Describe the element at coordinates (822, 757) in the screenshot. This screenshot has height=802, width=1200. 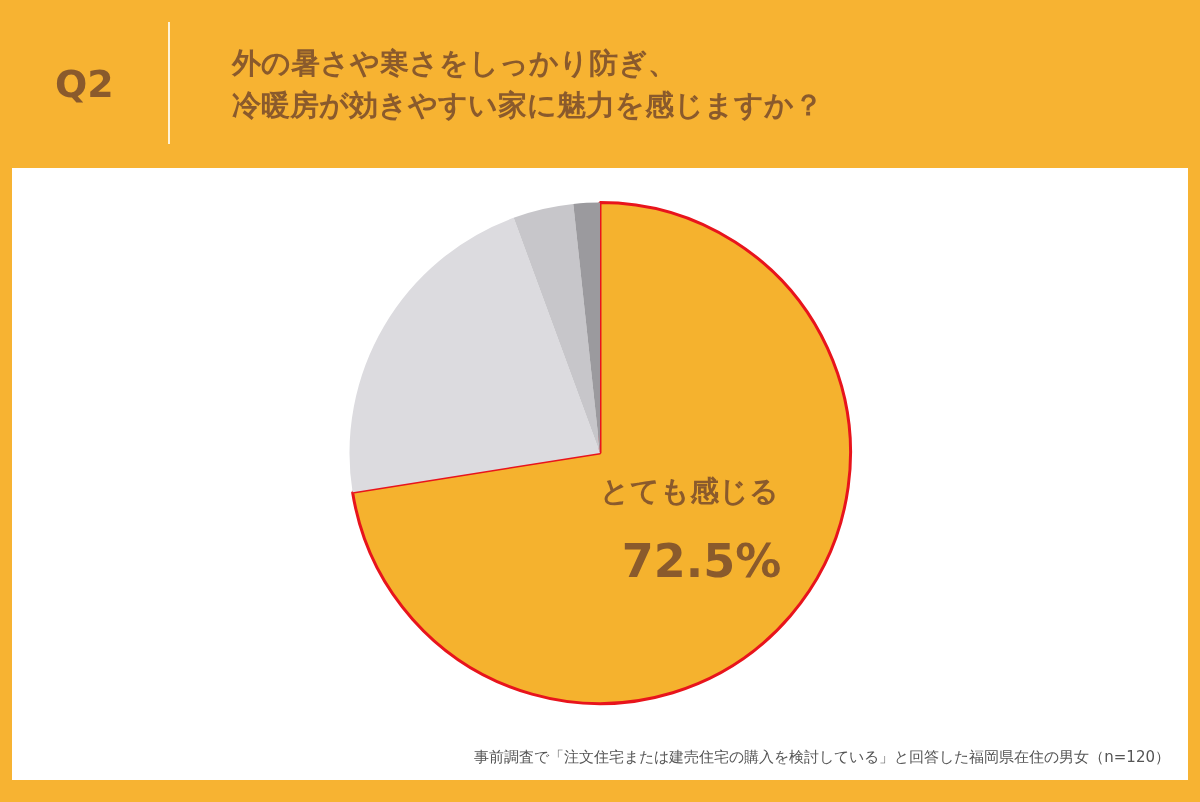
I see `text: 事前調査で「注文住宅または建売住宅の購入を検討している」と回答した福岡県在住の男女（n=120）` at that location.